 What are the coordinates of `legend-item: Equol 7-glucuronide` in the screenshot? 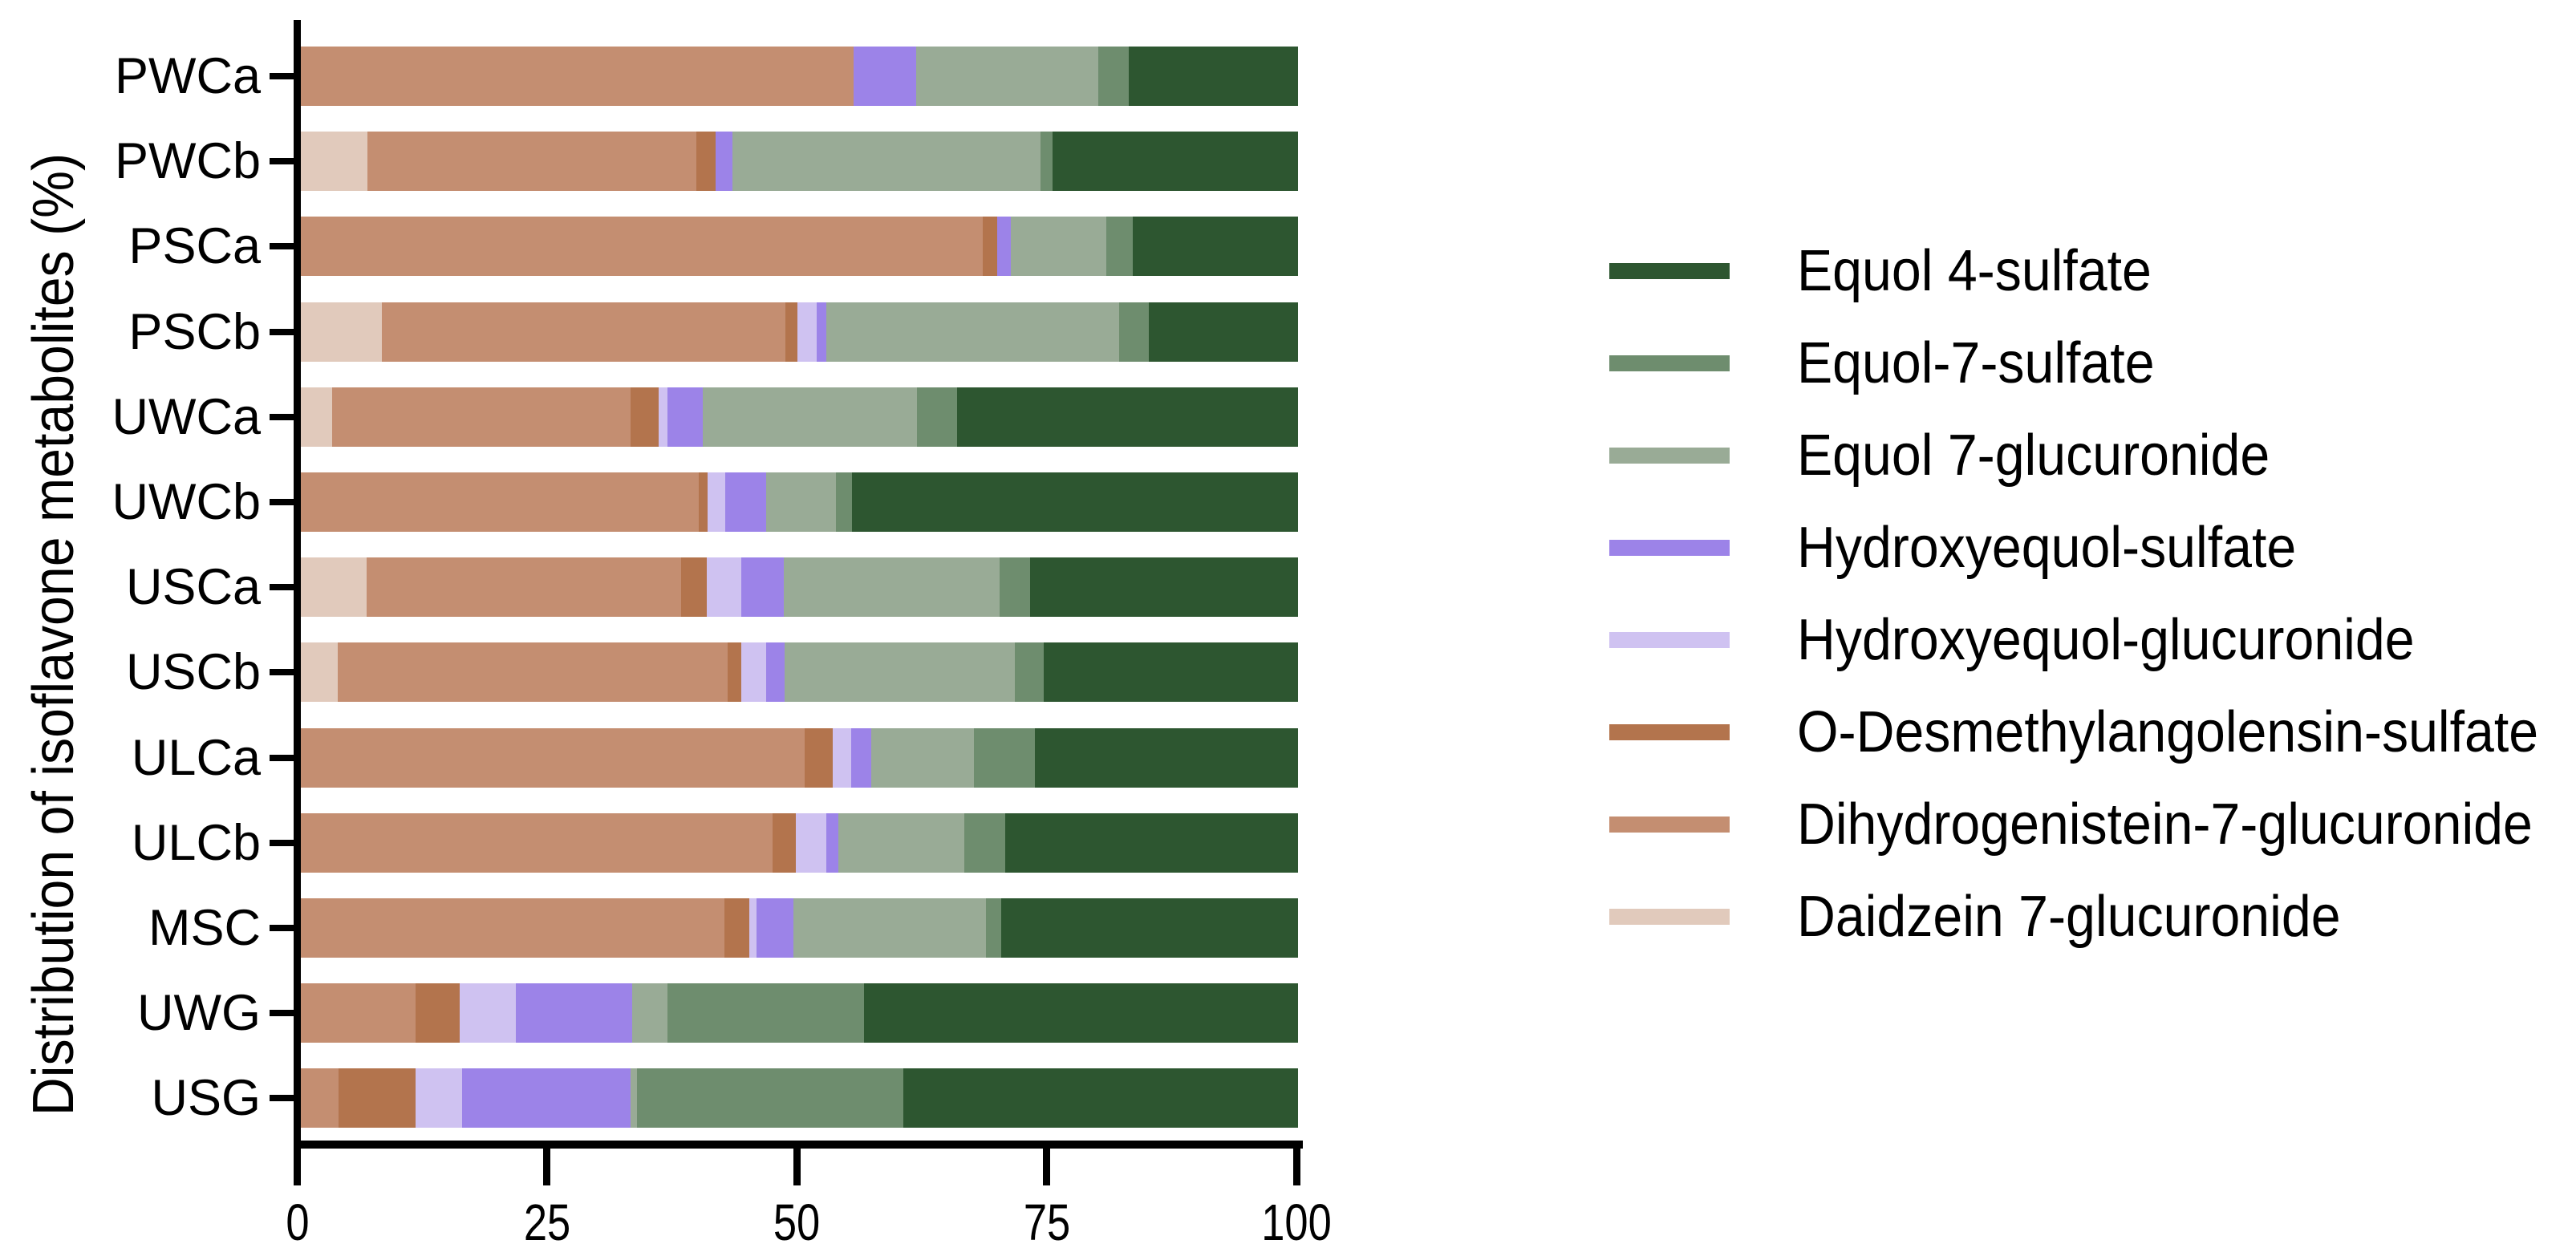 It's located at (2090, 456).